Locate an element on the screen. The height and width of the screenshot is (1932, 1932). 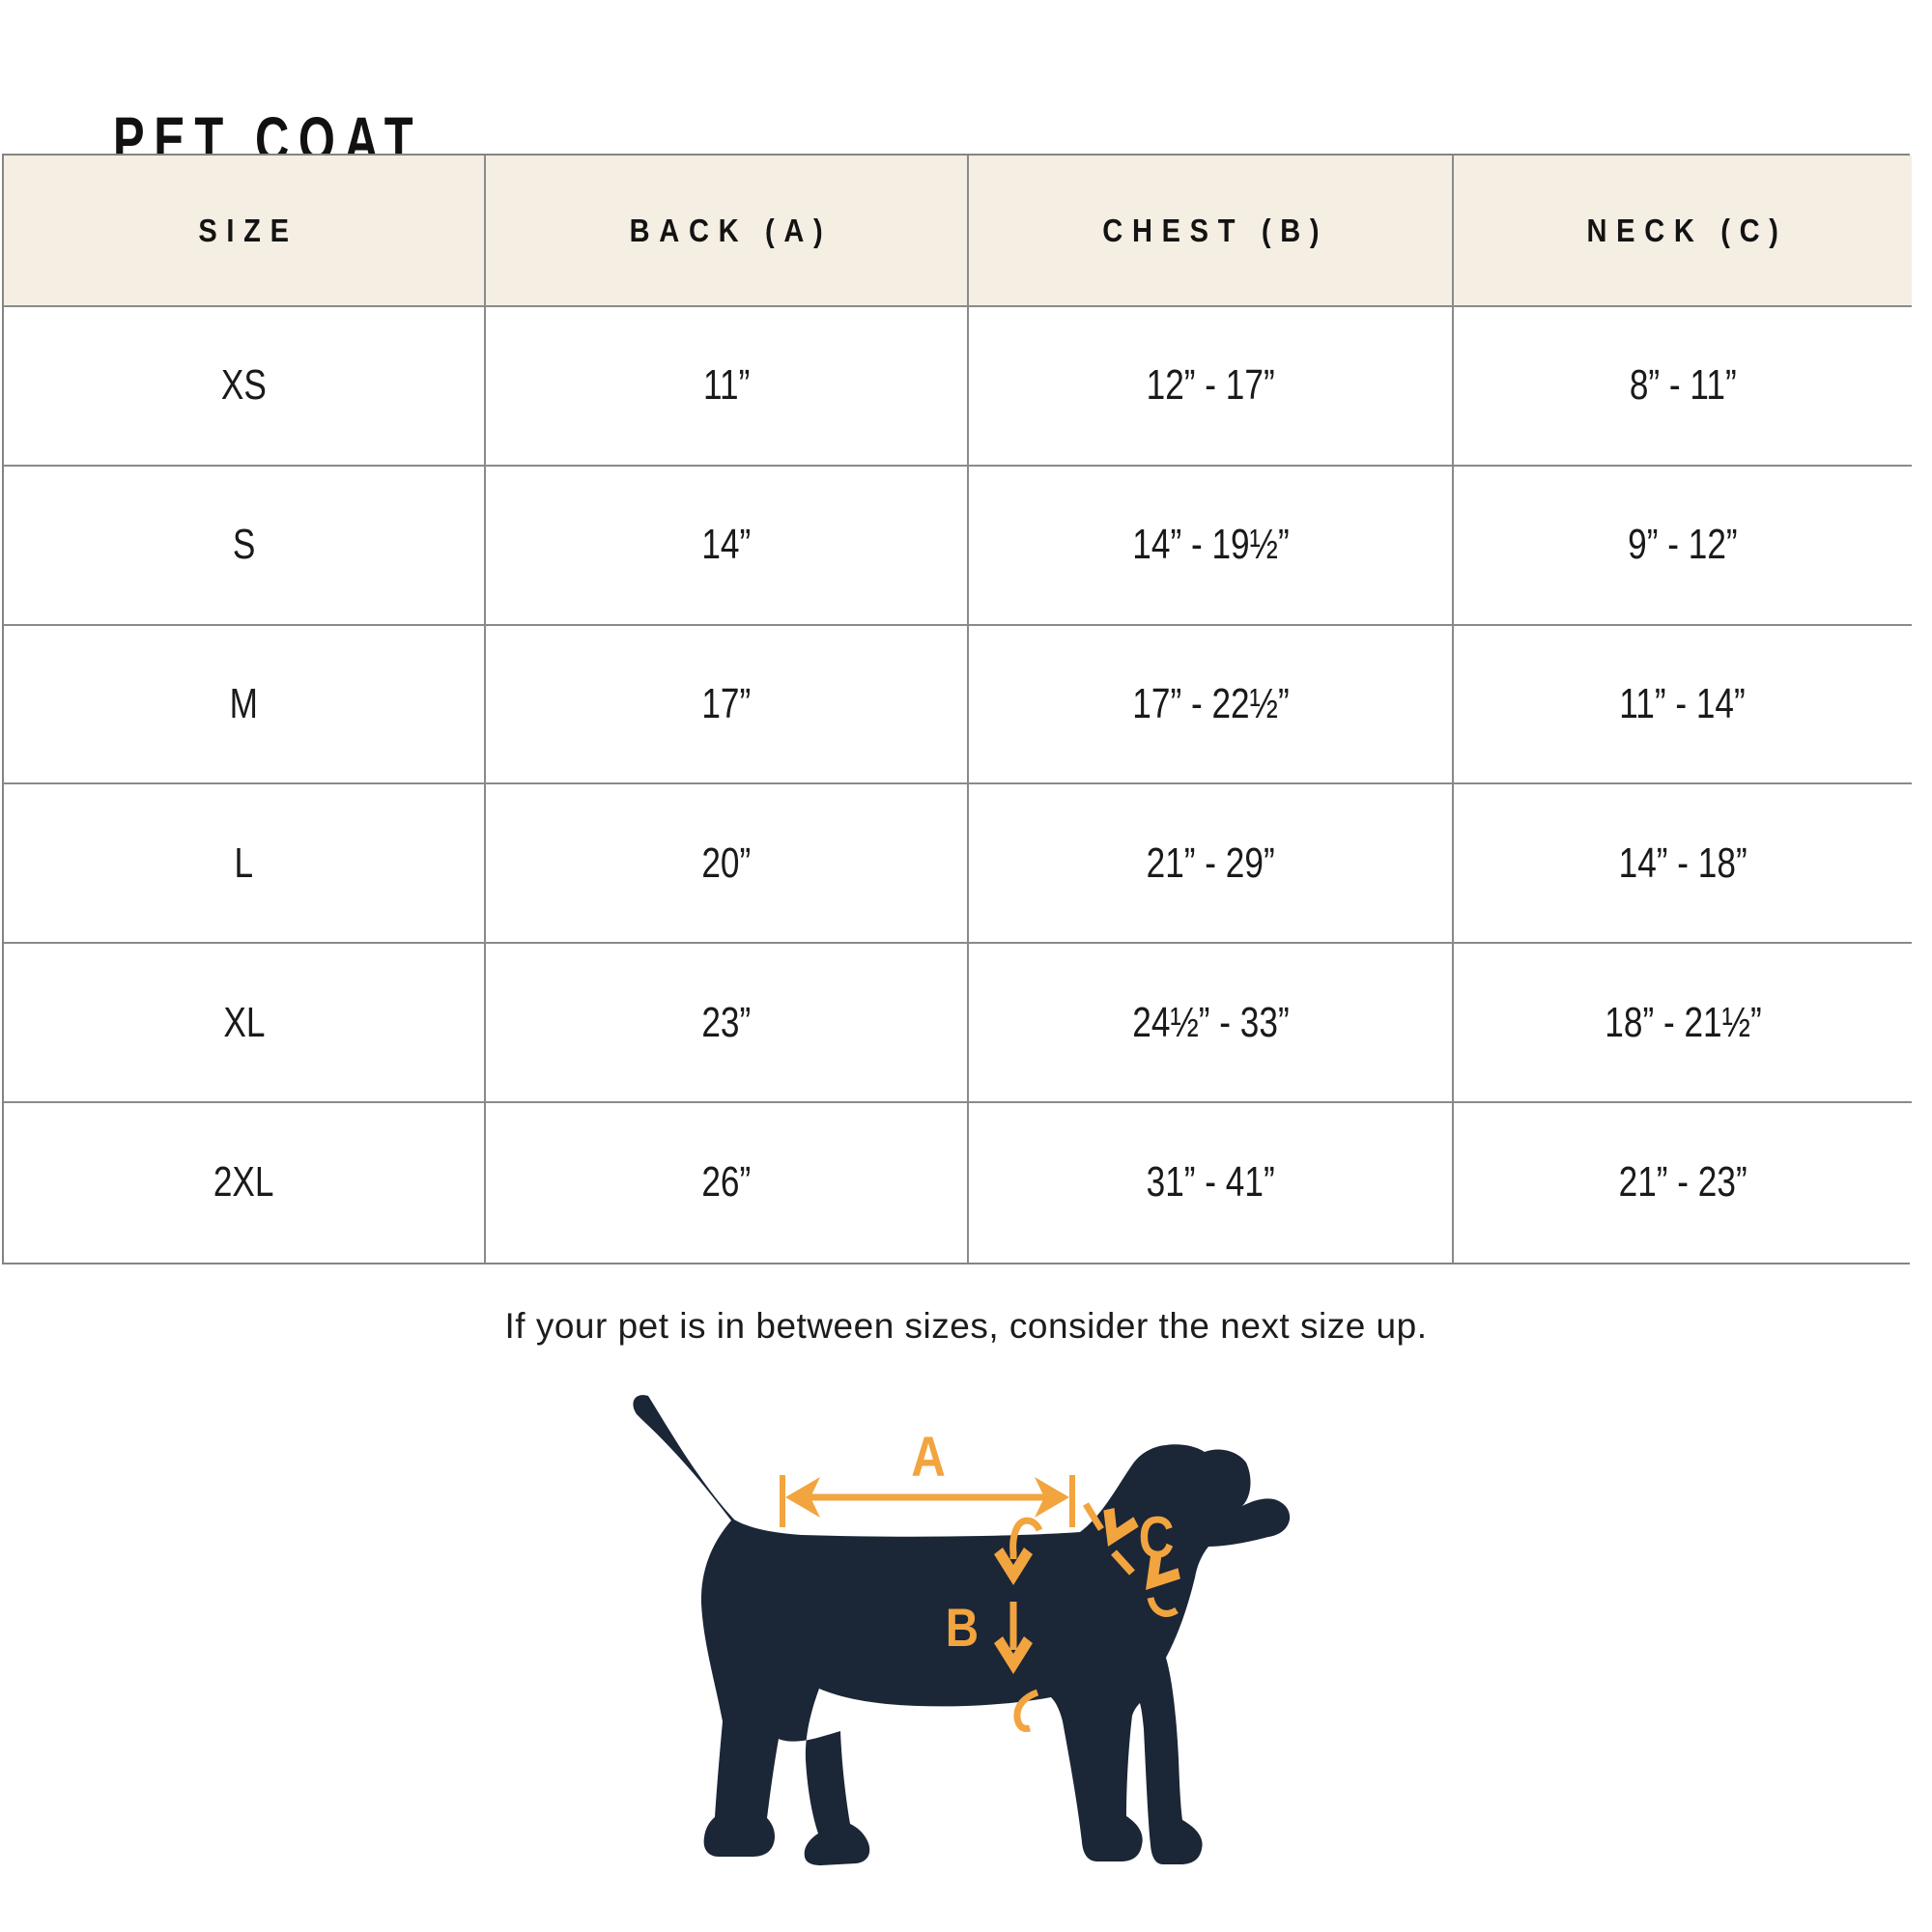
dog-silhouette-icon is located at coordinates (962, 1630).